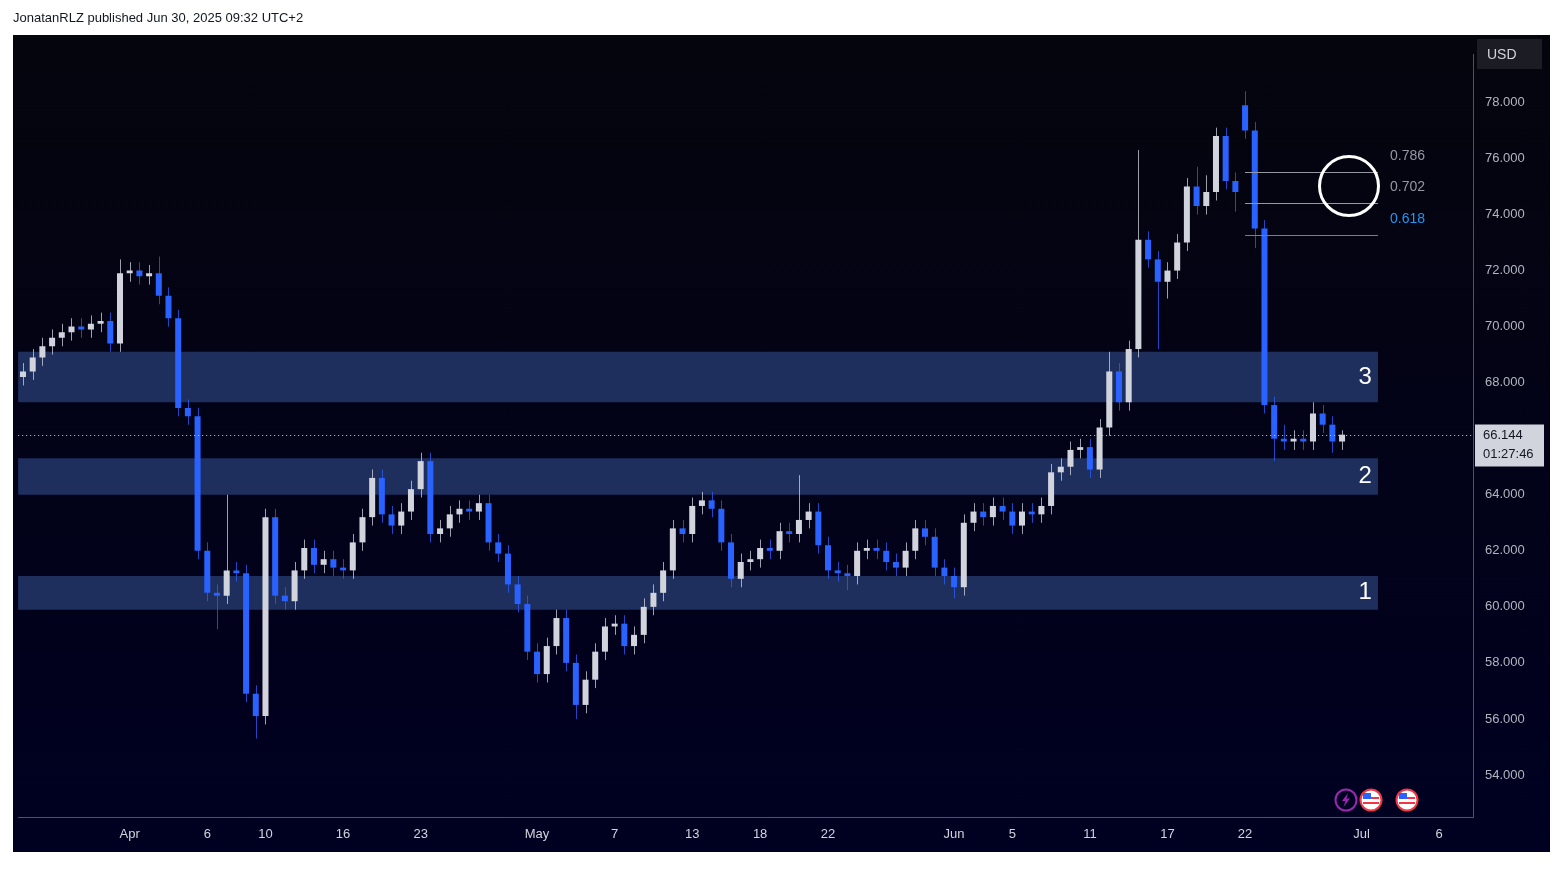  I want to click on x-tick-label: Jun, so click(954, 834).